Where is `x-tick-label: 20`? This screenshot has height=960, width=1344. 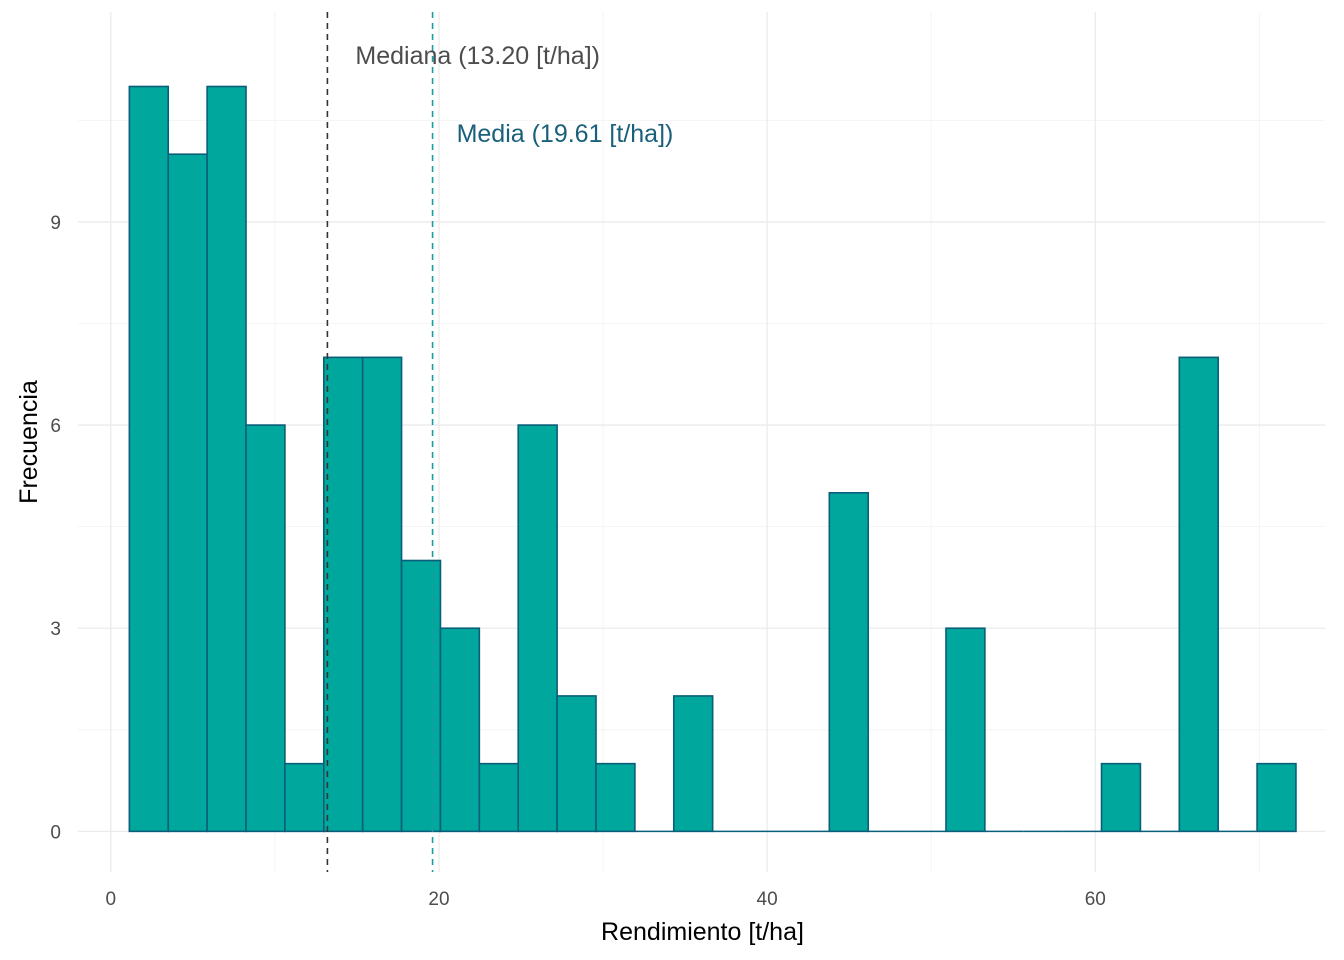 x-tick-label: 20 is located at coordinates (438, 899).